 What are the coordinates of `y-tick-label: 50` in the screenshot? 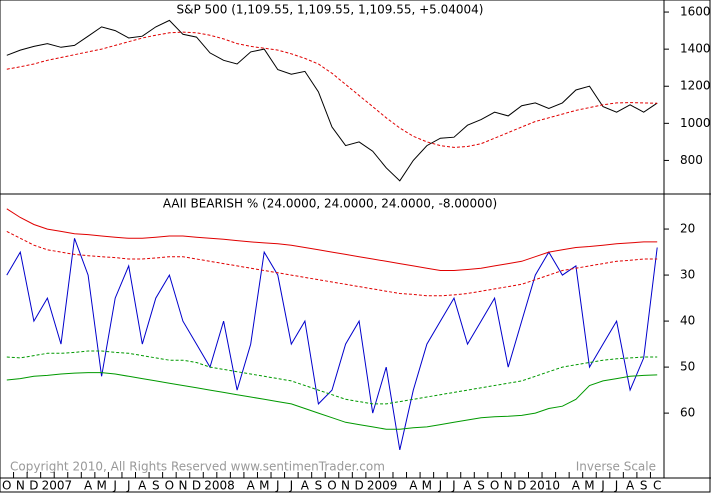 It's located at (687, 367).